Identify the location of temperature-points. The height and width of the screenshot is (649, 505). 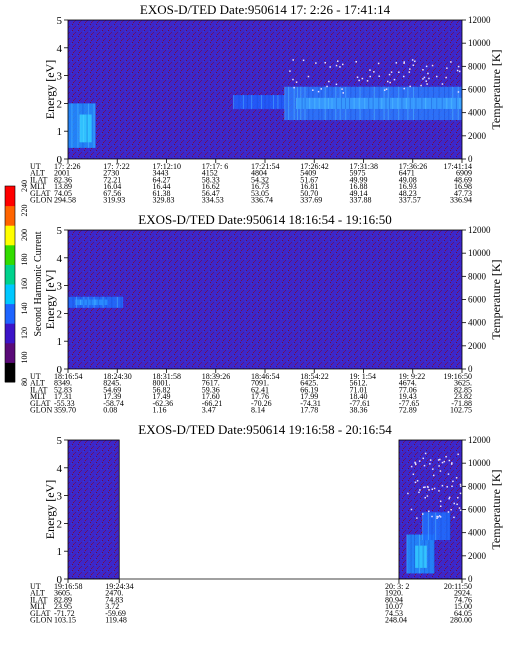
(434, 485).